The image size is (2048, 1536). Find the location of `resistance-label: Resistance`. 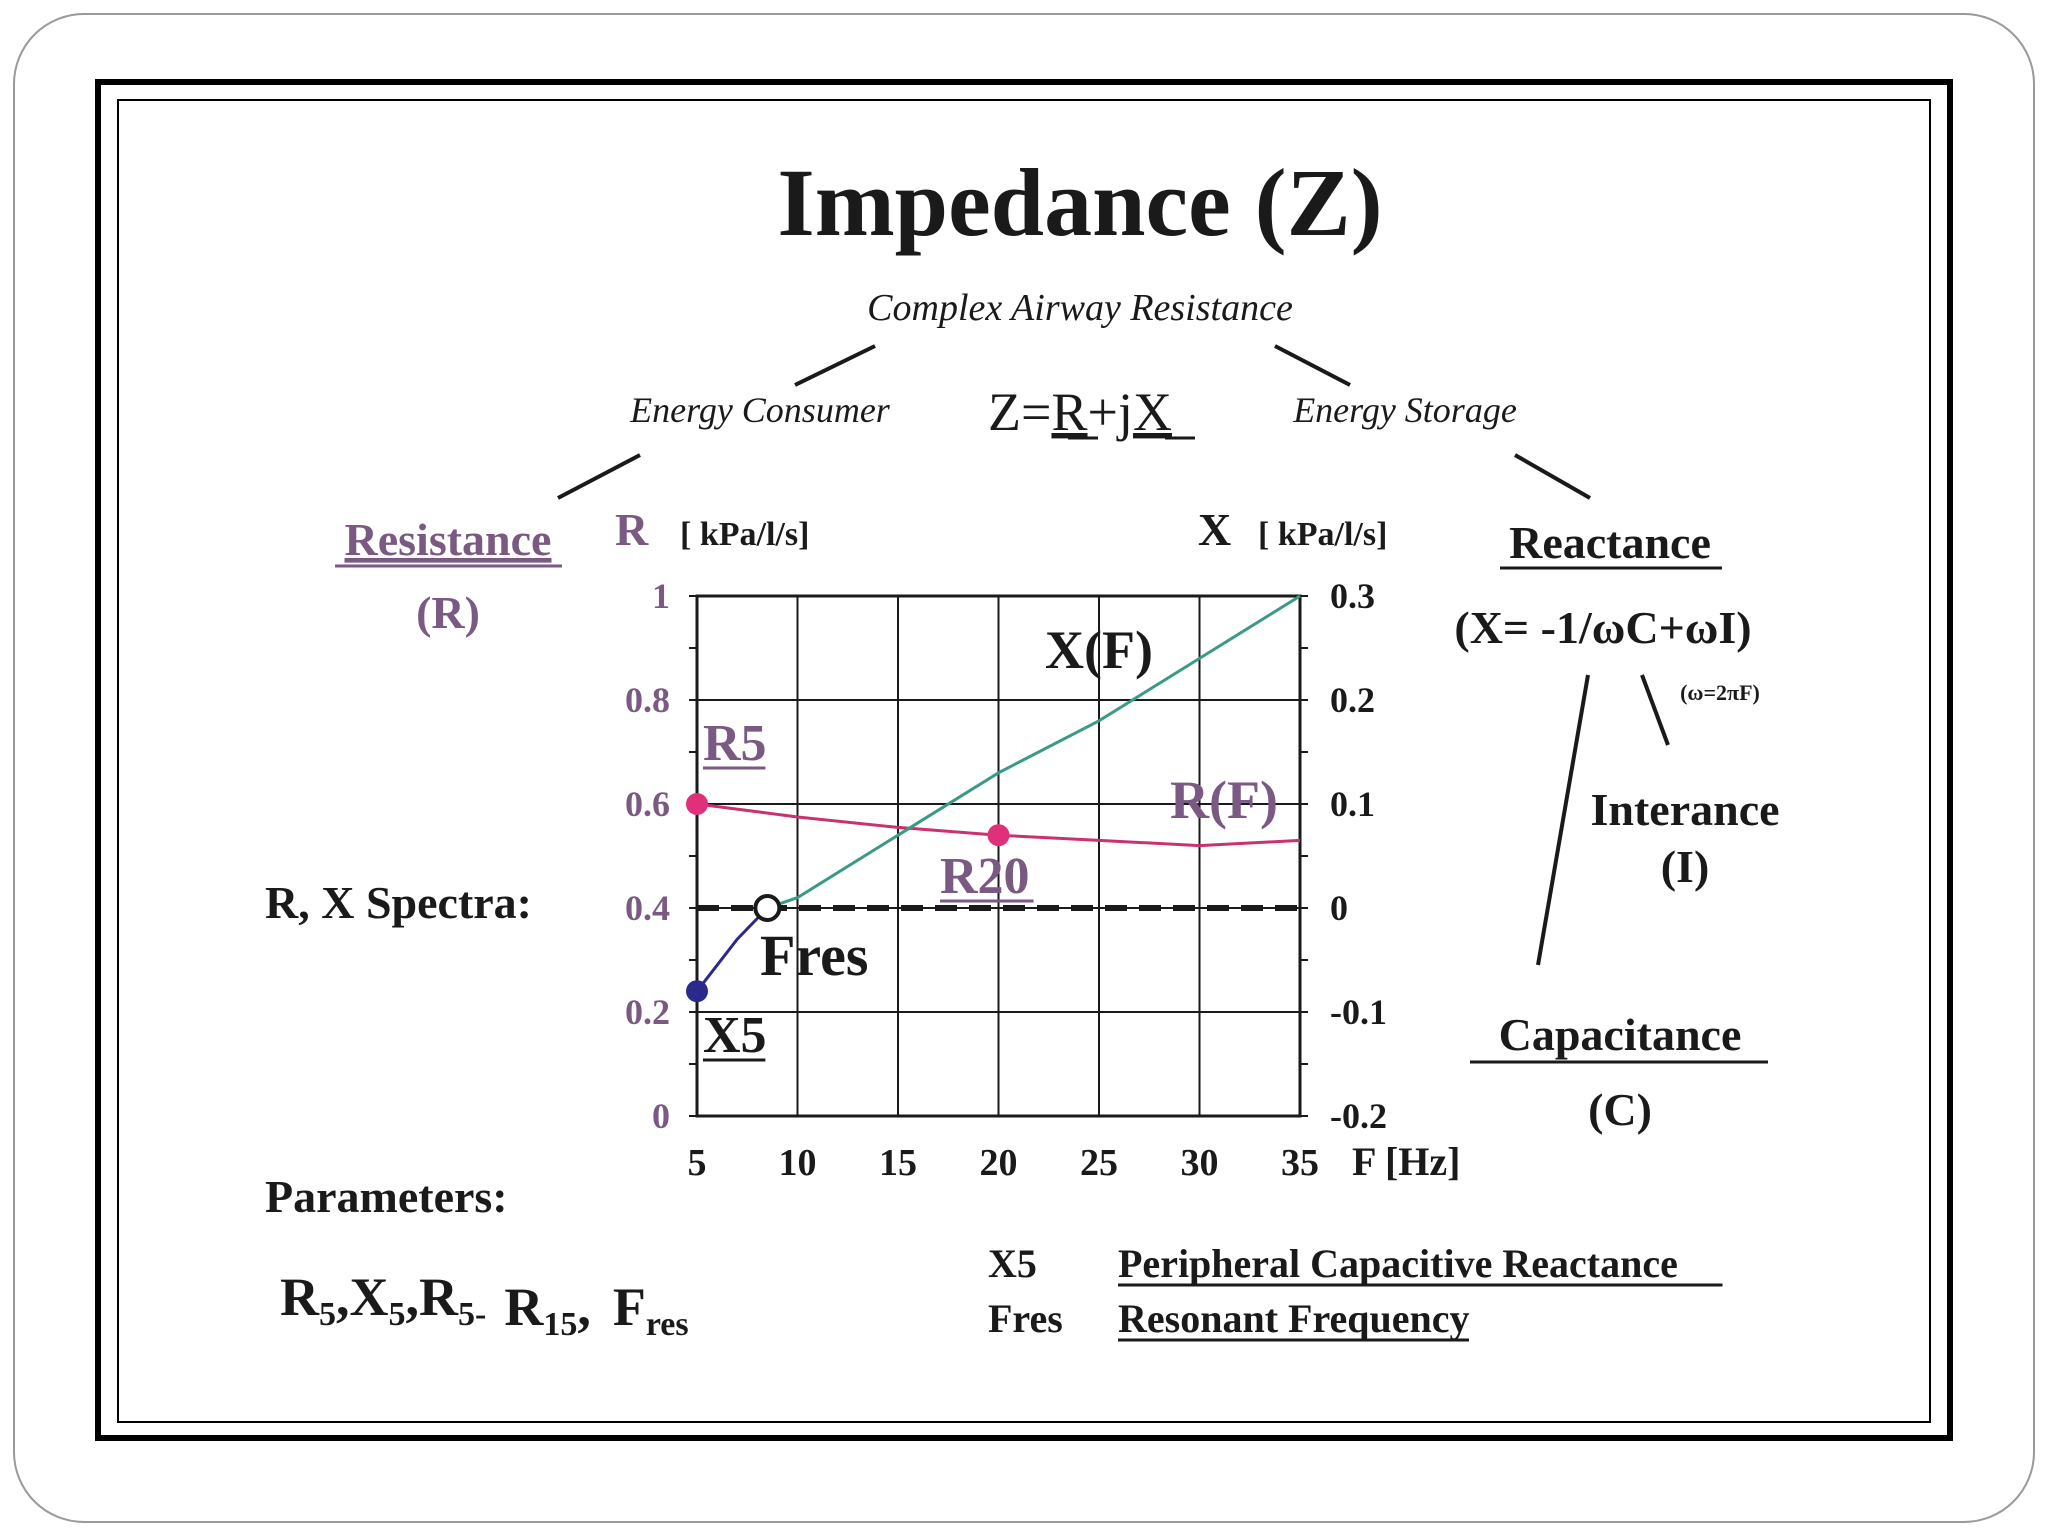

resistance-label: Resistance is located at coordinates (448, 539).